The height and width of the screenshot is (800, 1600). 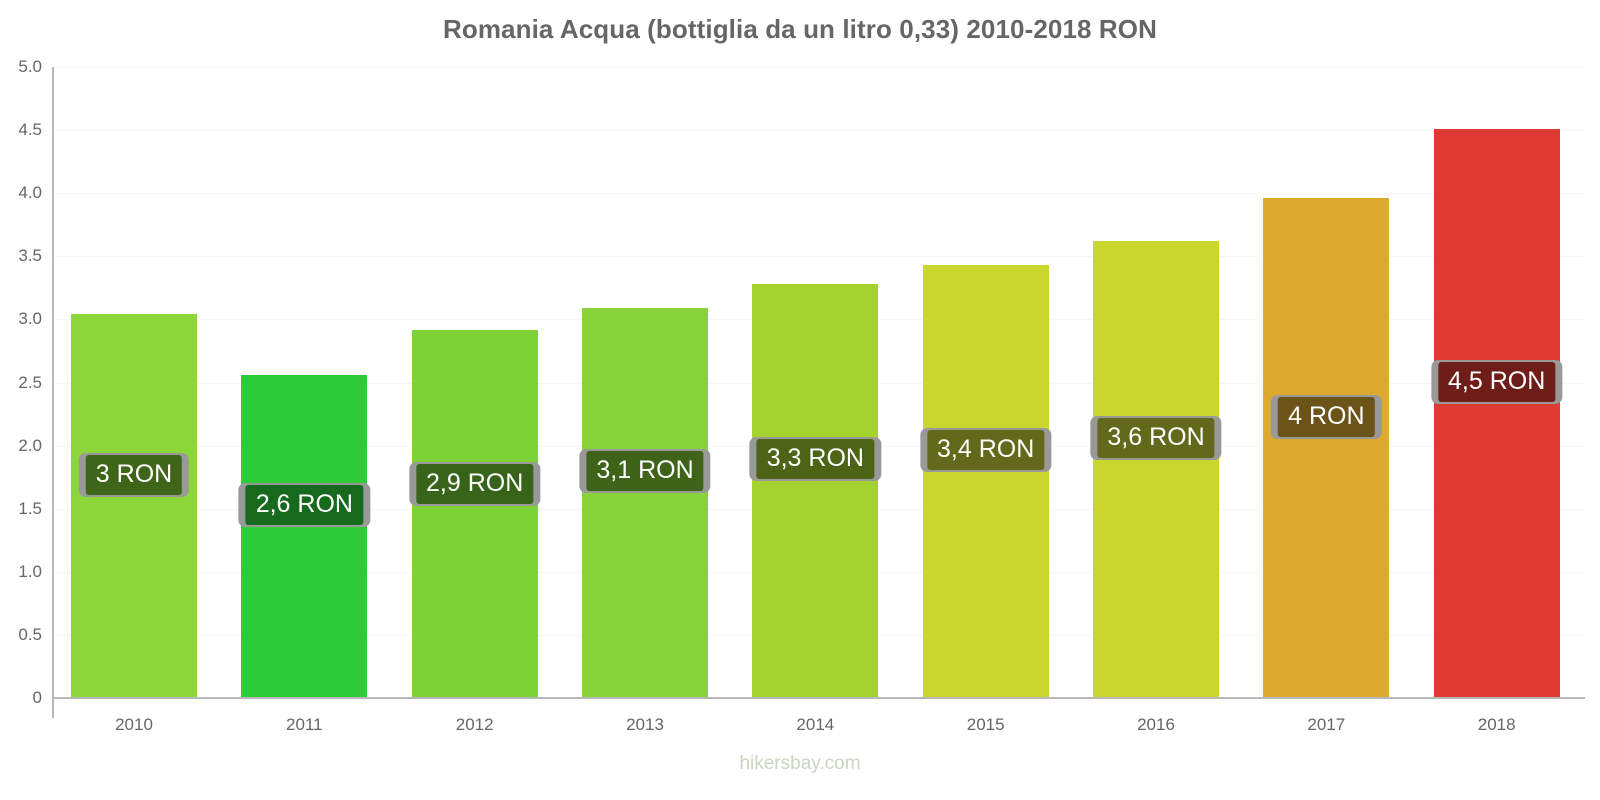 I want to click on value-label-2016: 3,6 RON, so click(x=1156, y=438).